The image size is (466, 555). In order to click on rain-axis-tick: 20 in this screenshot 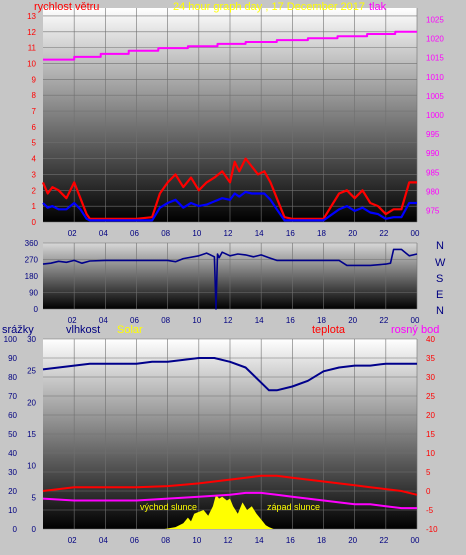, I will do `click(12, 491)`.